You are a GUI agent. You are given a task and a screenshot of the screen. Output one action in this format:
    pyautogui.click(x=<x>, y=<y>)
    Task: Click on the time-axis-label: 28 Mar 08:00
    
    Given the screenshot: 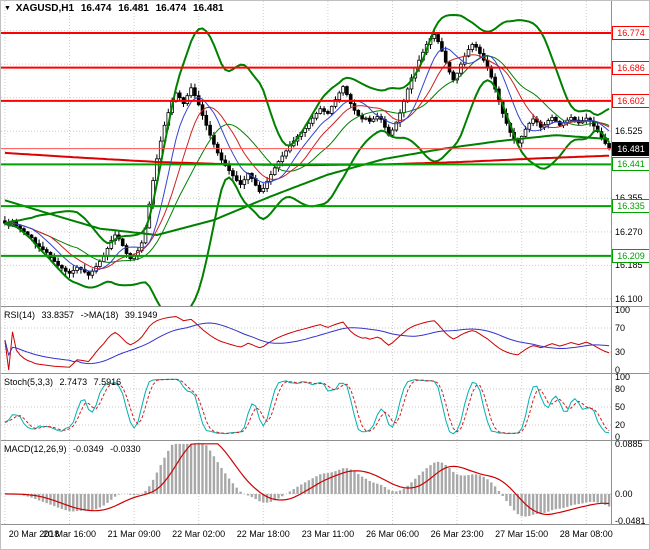 What is the action you would take?
    pyautogui.click(x=586, y=534)
    